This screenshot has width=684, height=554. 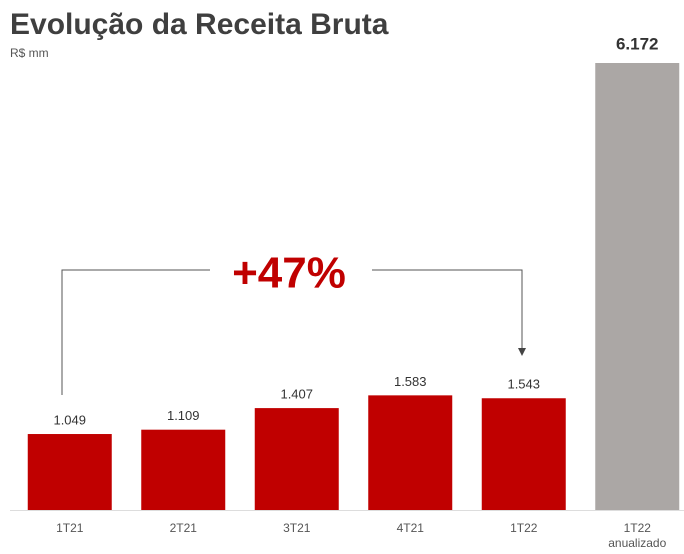 I want to click on bracket-left, so click(x=135, y=332).